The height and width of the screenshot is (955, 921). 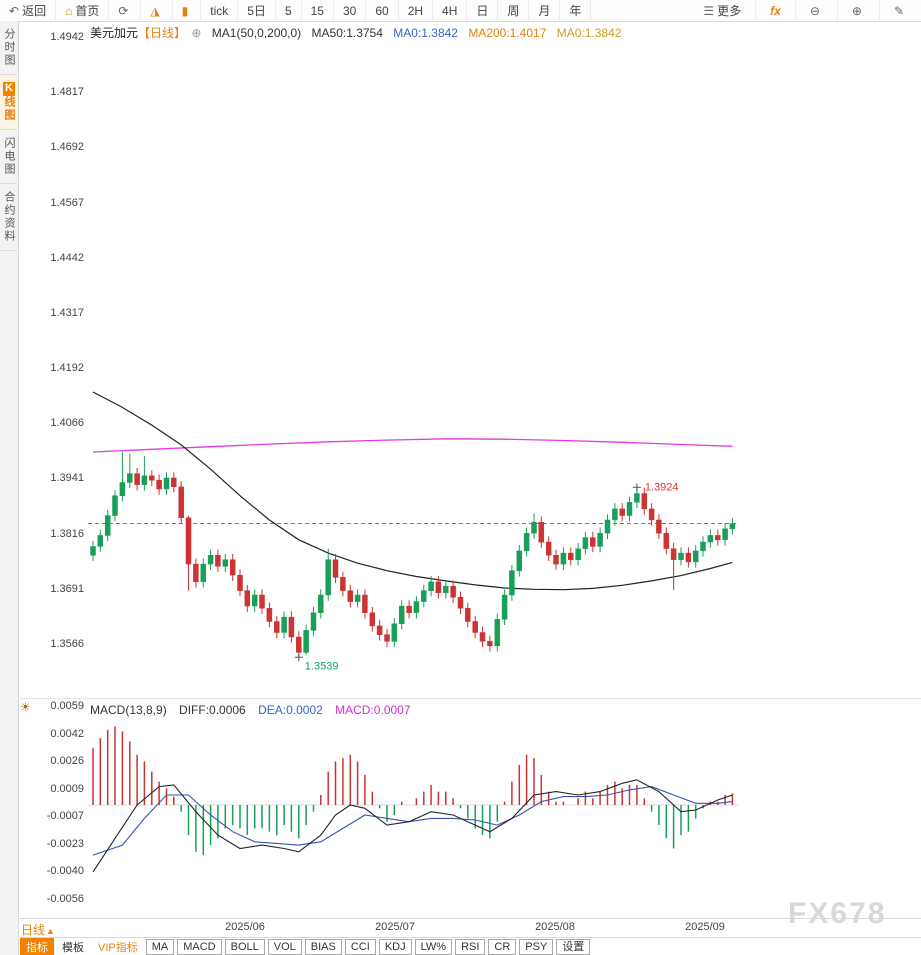 I want to click on macd-axis-tick: -0.0023, so click(x=65, y=844).